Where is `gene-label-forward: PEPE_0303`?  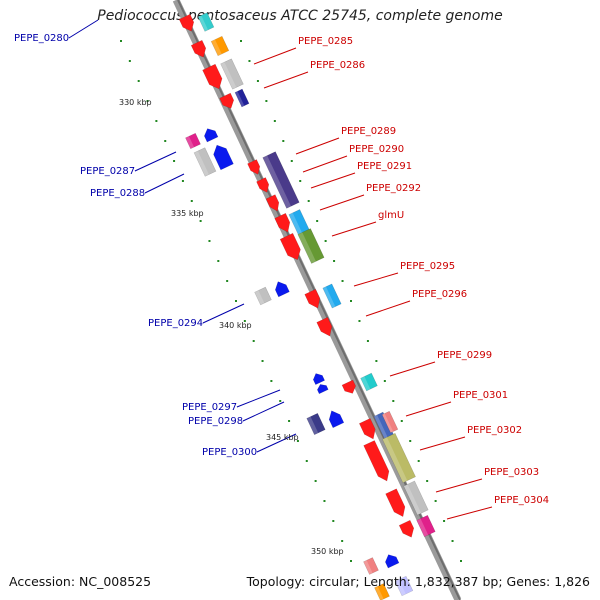
gene-label-forward: PEPE_0303 is located at coordinates (511, 472).